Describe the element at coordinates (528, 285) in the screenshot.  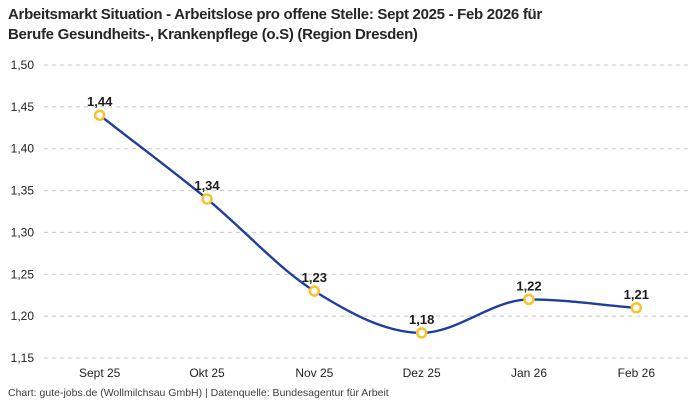
I see `data-point-label: 1,22` at that location.